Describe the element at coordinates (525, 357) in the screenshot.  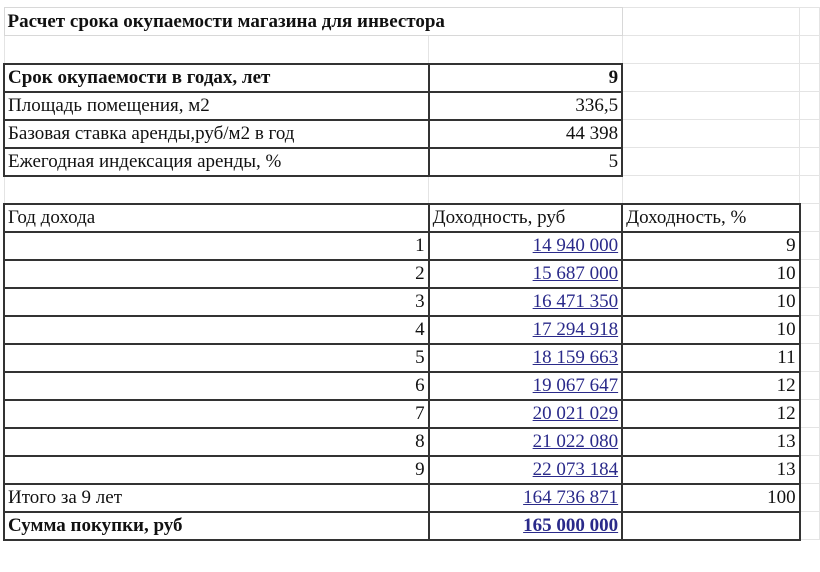
I see `income-cell: 18 159 663` at that location.